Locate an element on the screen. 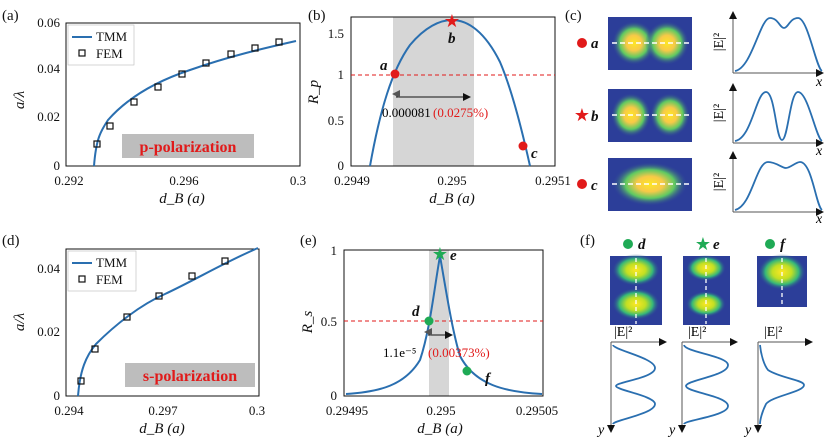  plot-frame-b is located at coordinates (453, 91).